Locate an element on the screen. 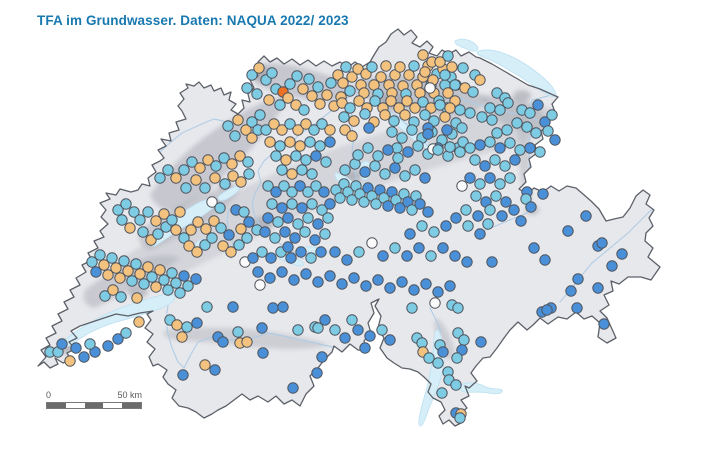  lake-biel is located at coordinates (228, 193).